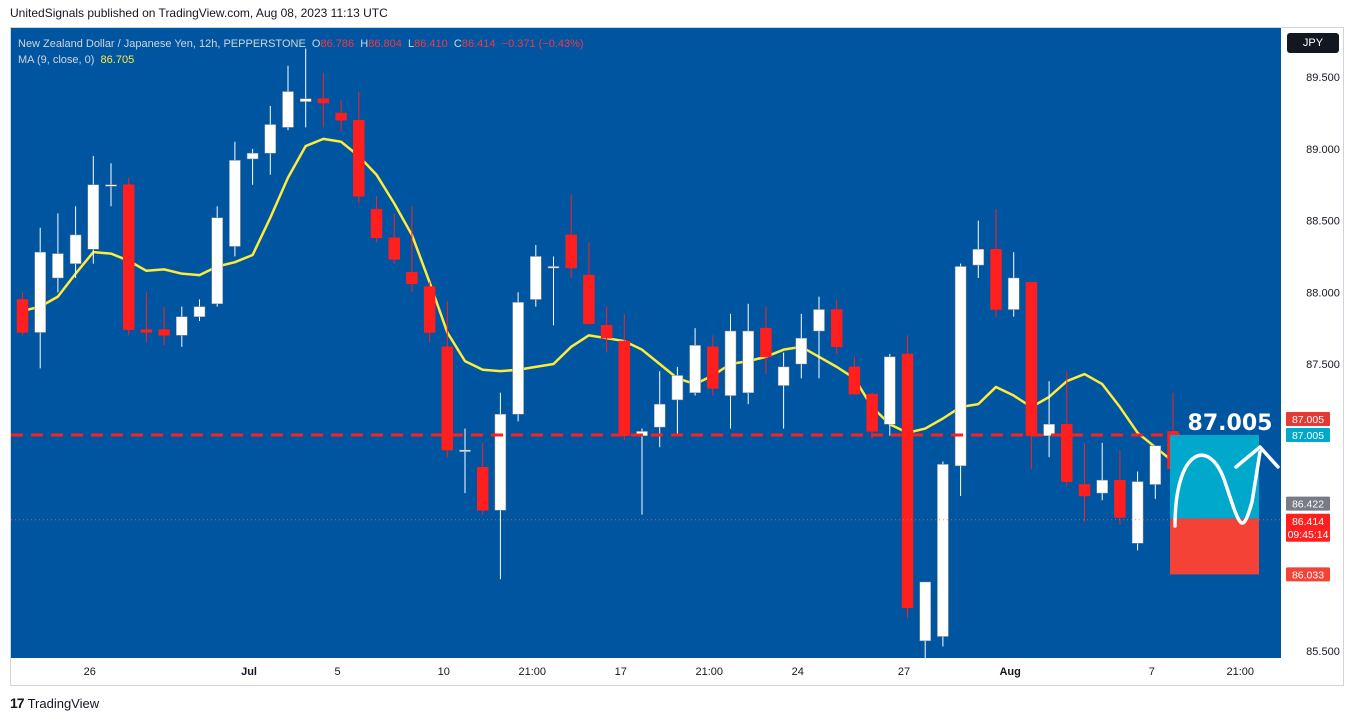  I want to click on time-tick-label: 21:00, so click(1240, 672).